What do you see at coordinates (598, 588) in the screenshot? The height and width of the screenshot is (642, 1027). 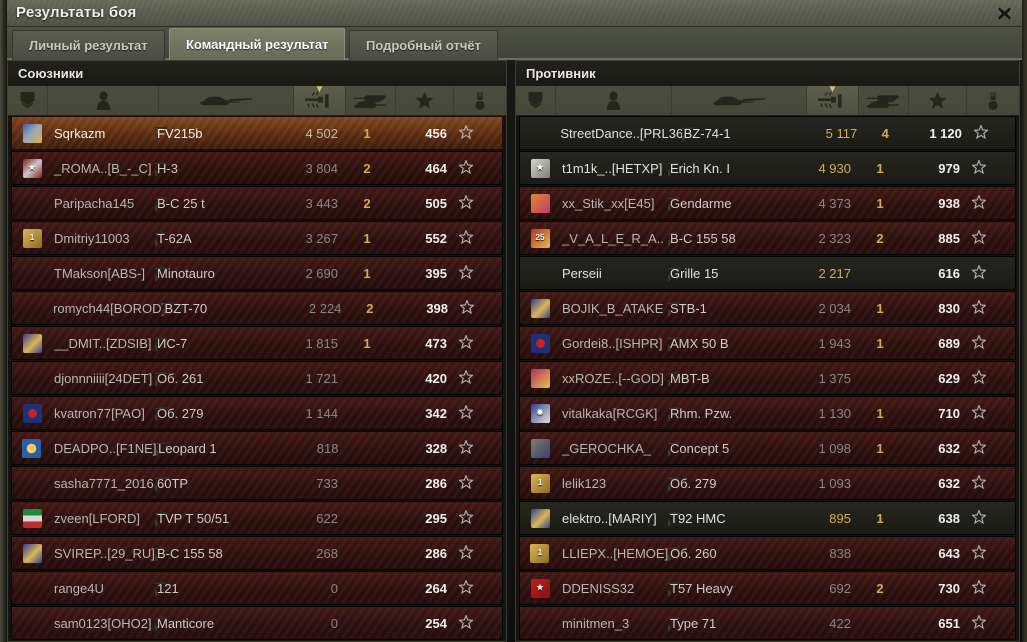 I see `player-name: DDENISS32` at bounding box center [598, 588].